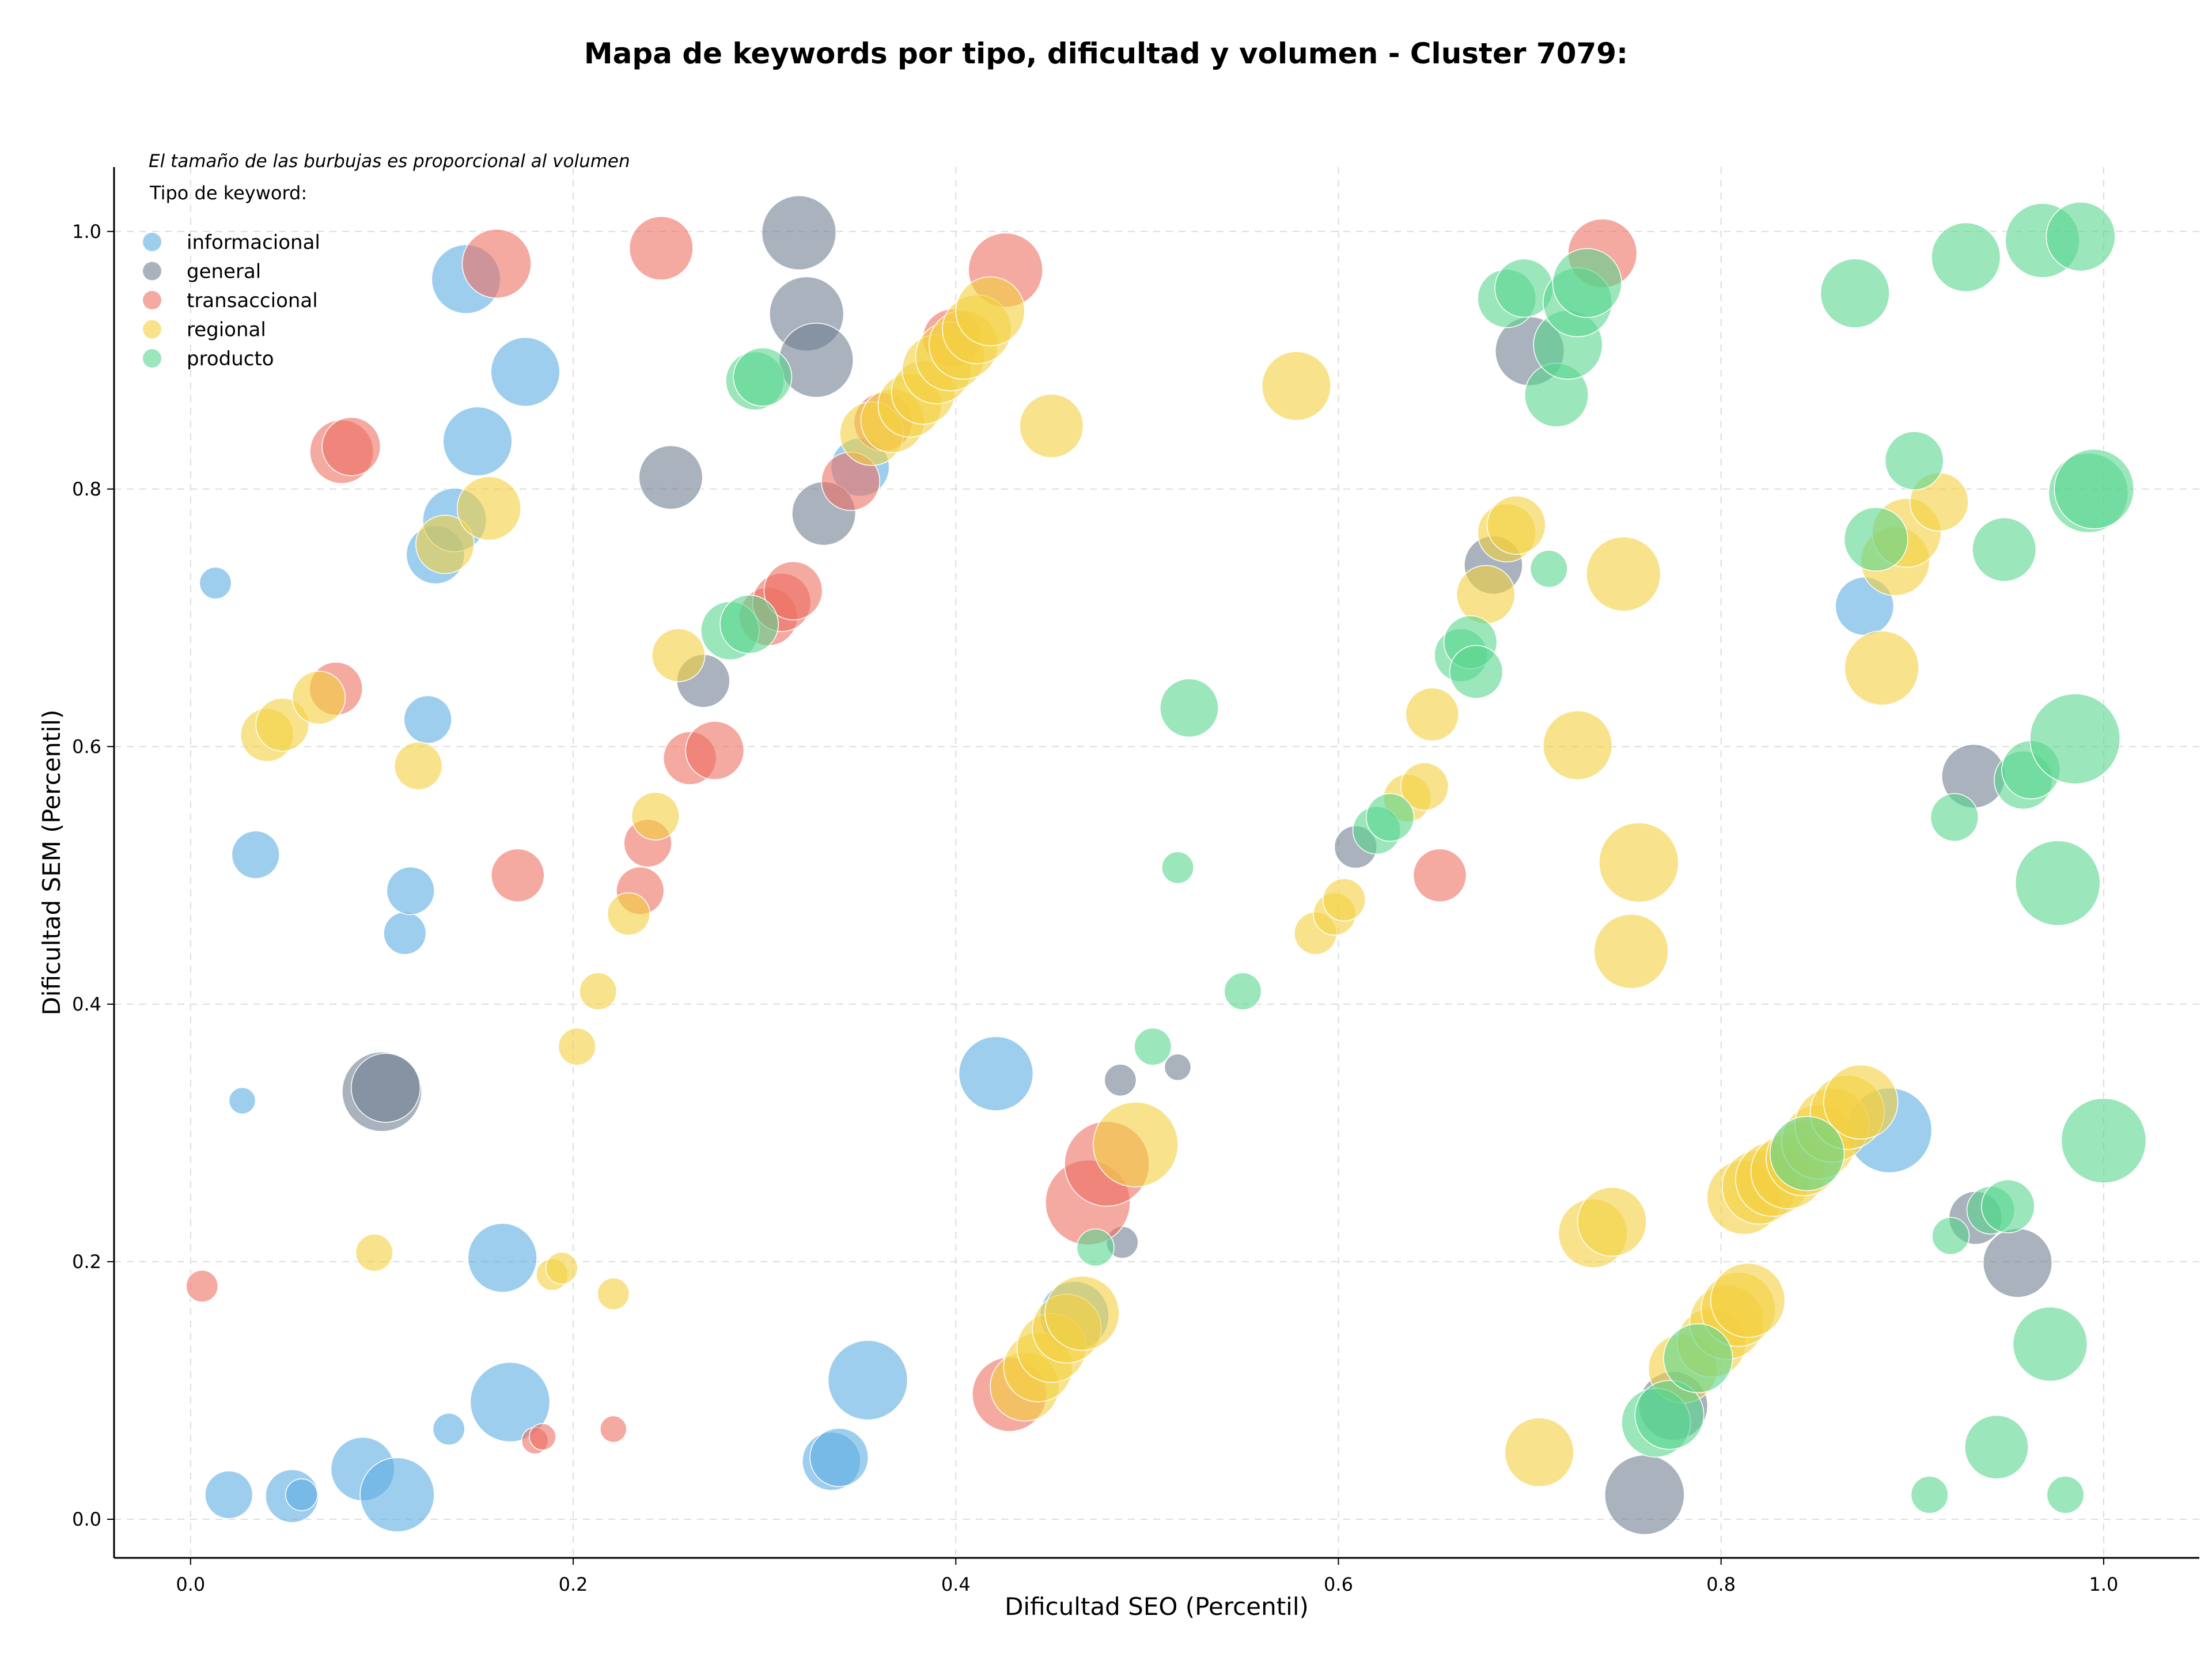  What do you see at coordinates (1721, 1584) in the screenshot?
I see `x-tick-label: 0.8` at bounding box center [1721, 1584].